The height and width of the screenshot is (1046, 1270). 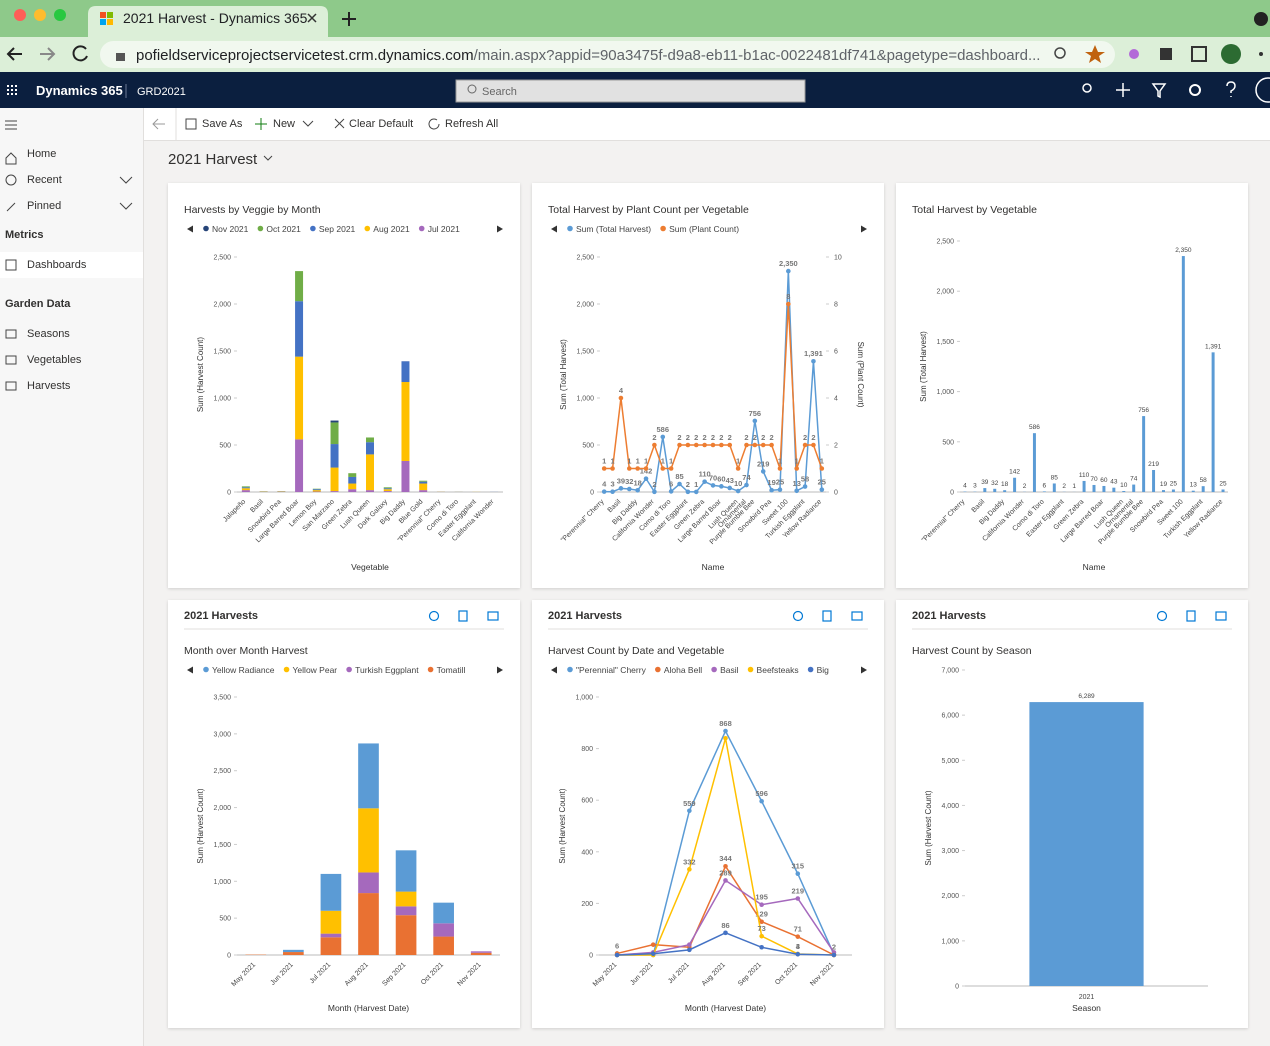 I want to click on dashboards-icon, so click(x=11, y=265).